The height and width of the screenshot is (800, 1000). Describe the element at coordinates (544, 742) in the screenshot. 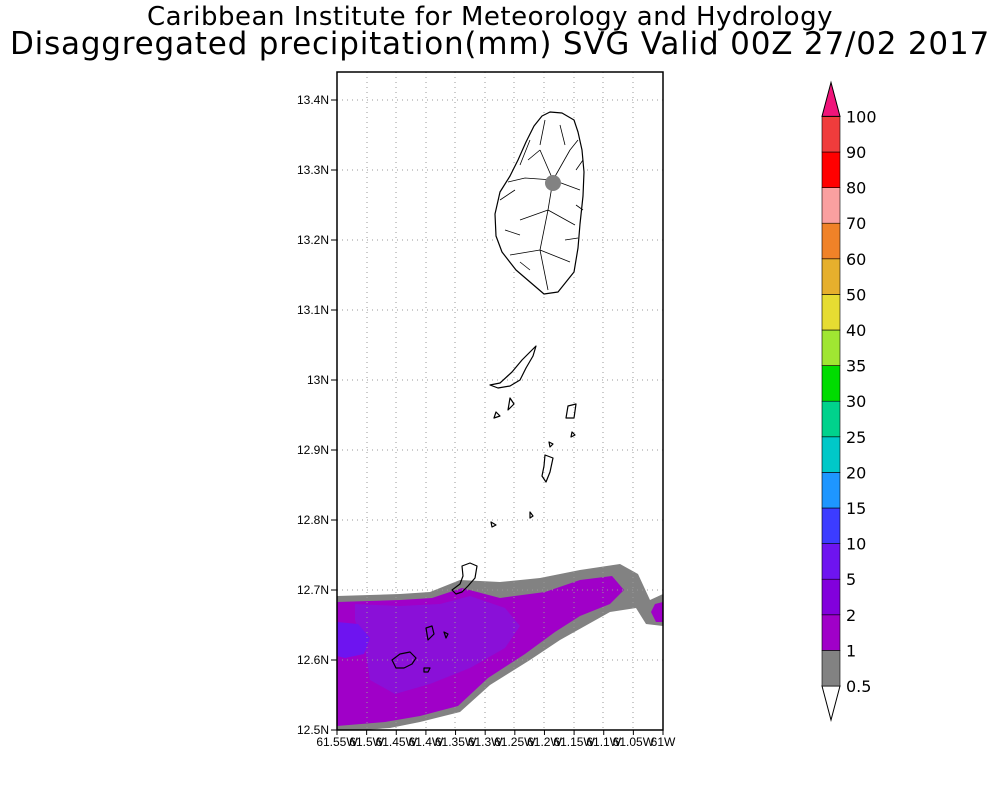

I see `lon-tick-label: 61.2W` at that location.